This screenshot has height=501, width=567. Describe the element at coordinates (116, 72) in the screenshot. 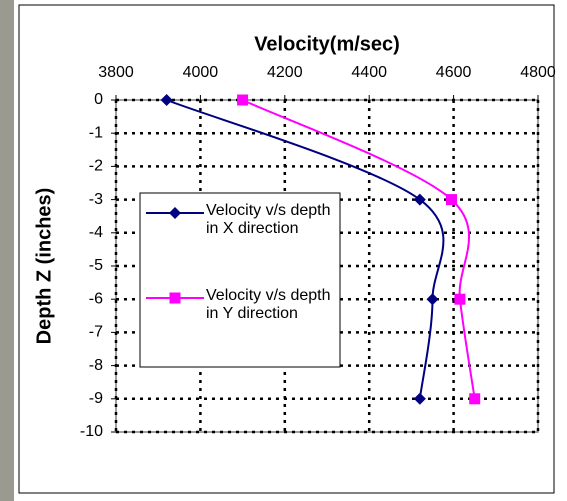

I see `x-tick-label: 3800` at that location.